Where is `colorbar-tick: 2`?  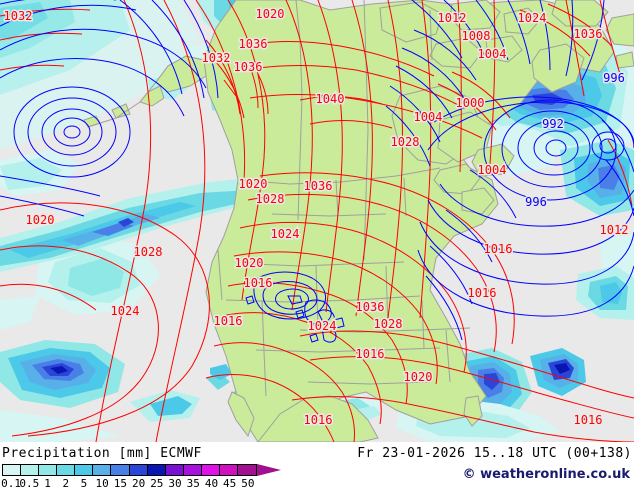
colorbar-tick: 2 is located at coordinates (66, 483).